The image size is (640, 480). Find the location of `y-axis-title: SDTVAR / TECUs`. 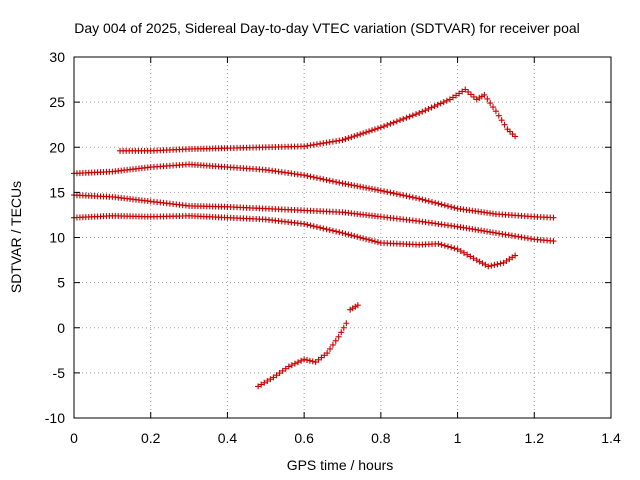

y-axis-title: SDTVAR / TECUs is located at coordinates (16, 237).